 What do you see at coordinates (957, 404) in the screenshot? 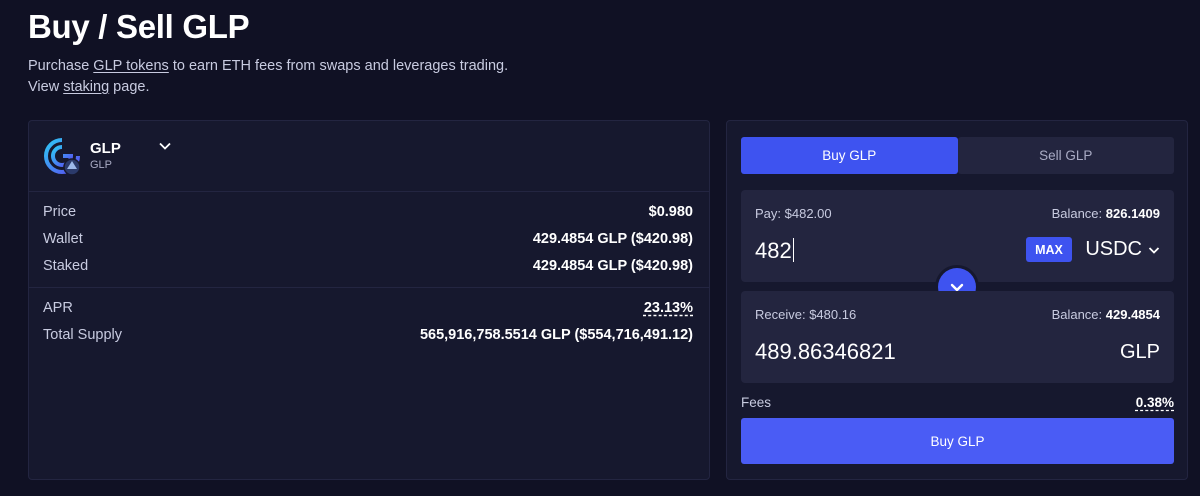
I see `fees-row: Fees 0.38%` at bounding box center [957, 404].